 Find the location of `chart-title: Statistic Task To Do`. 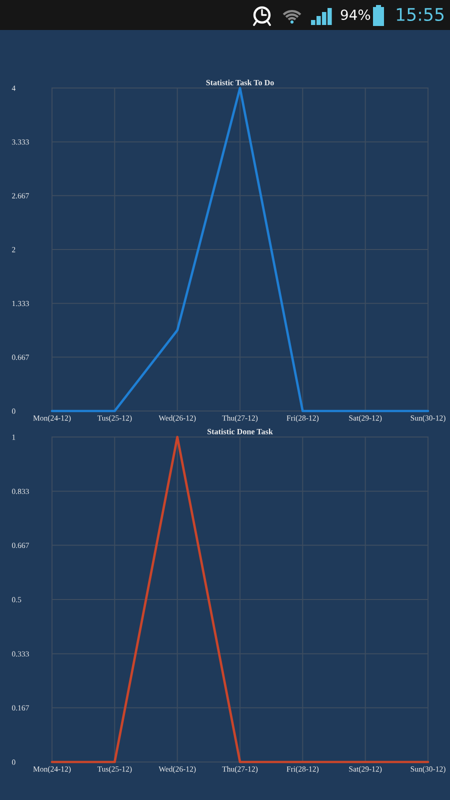

chart-title: Statistic Task To Do is located at coordinates (240, 83).